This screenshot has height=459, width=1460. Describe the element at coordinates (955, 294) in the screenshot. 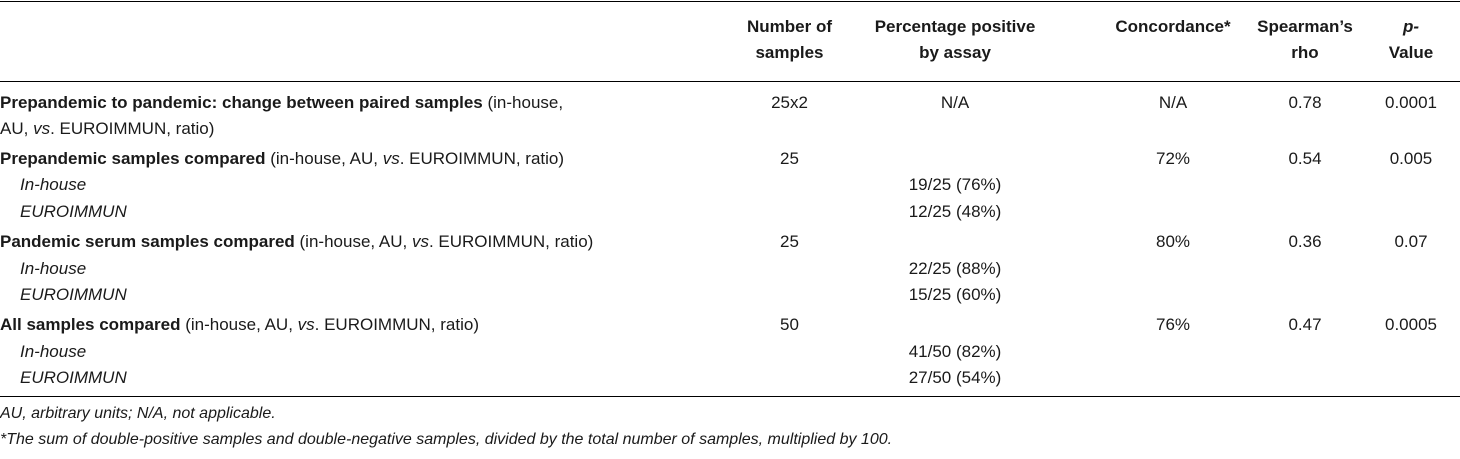

I see `cell-percentage-positive: 15/25 (60%)` at that location.